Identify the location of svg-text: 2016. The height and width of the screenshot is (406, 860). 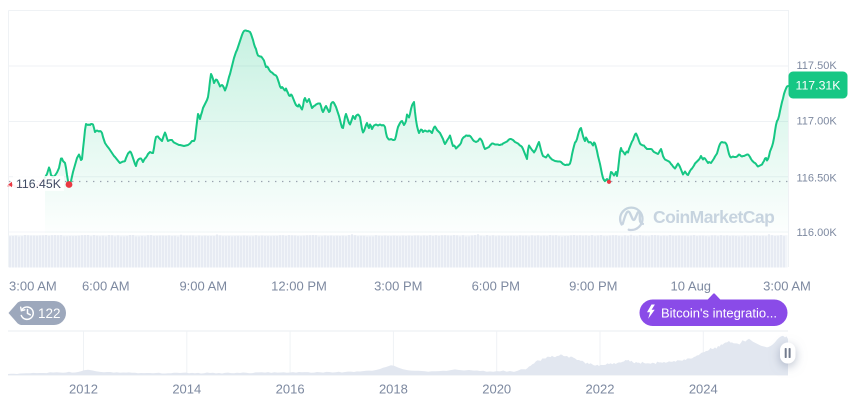
(290, 389).